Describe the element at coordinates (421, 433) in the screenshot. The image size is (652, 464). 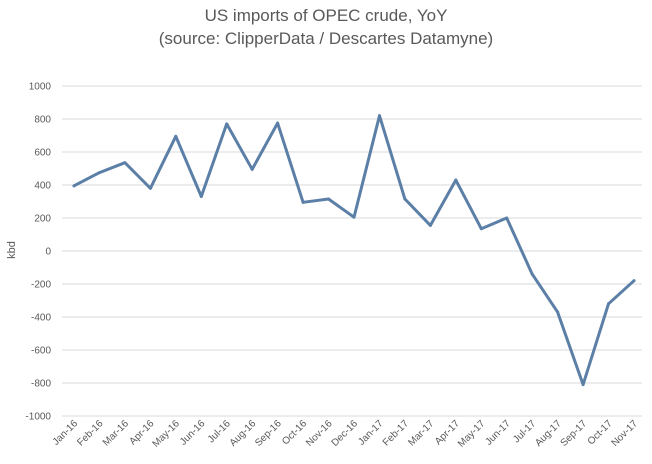
I see `x-tick-label: Mar-17` at that location.